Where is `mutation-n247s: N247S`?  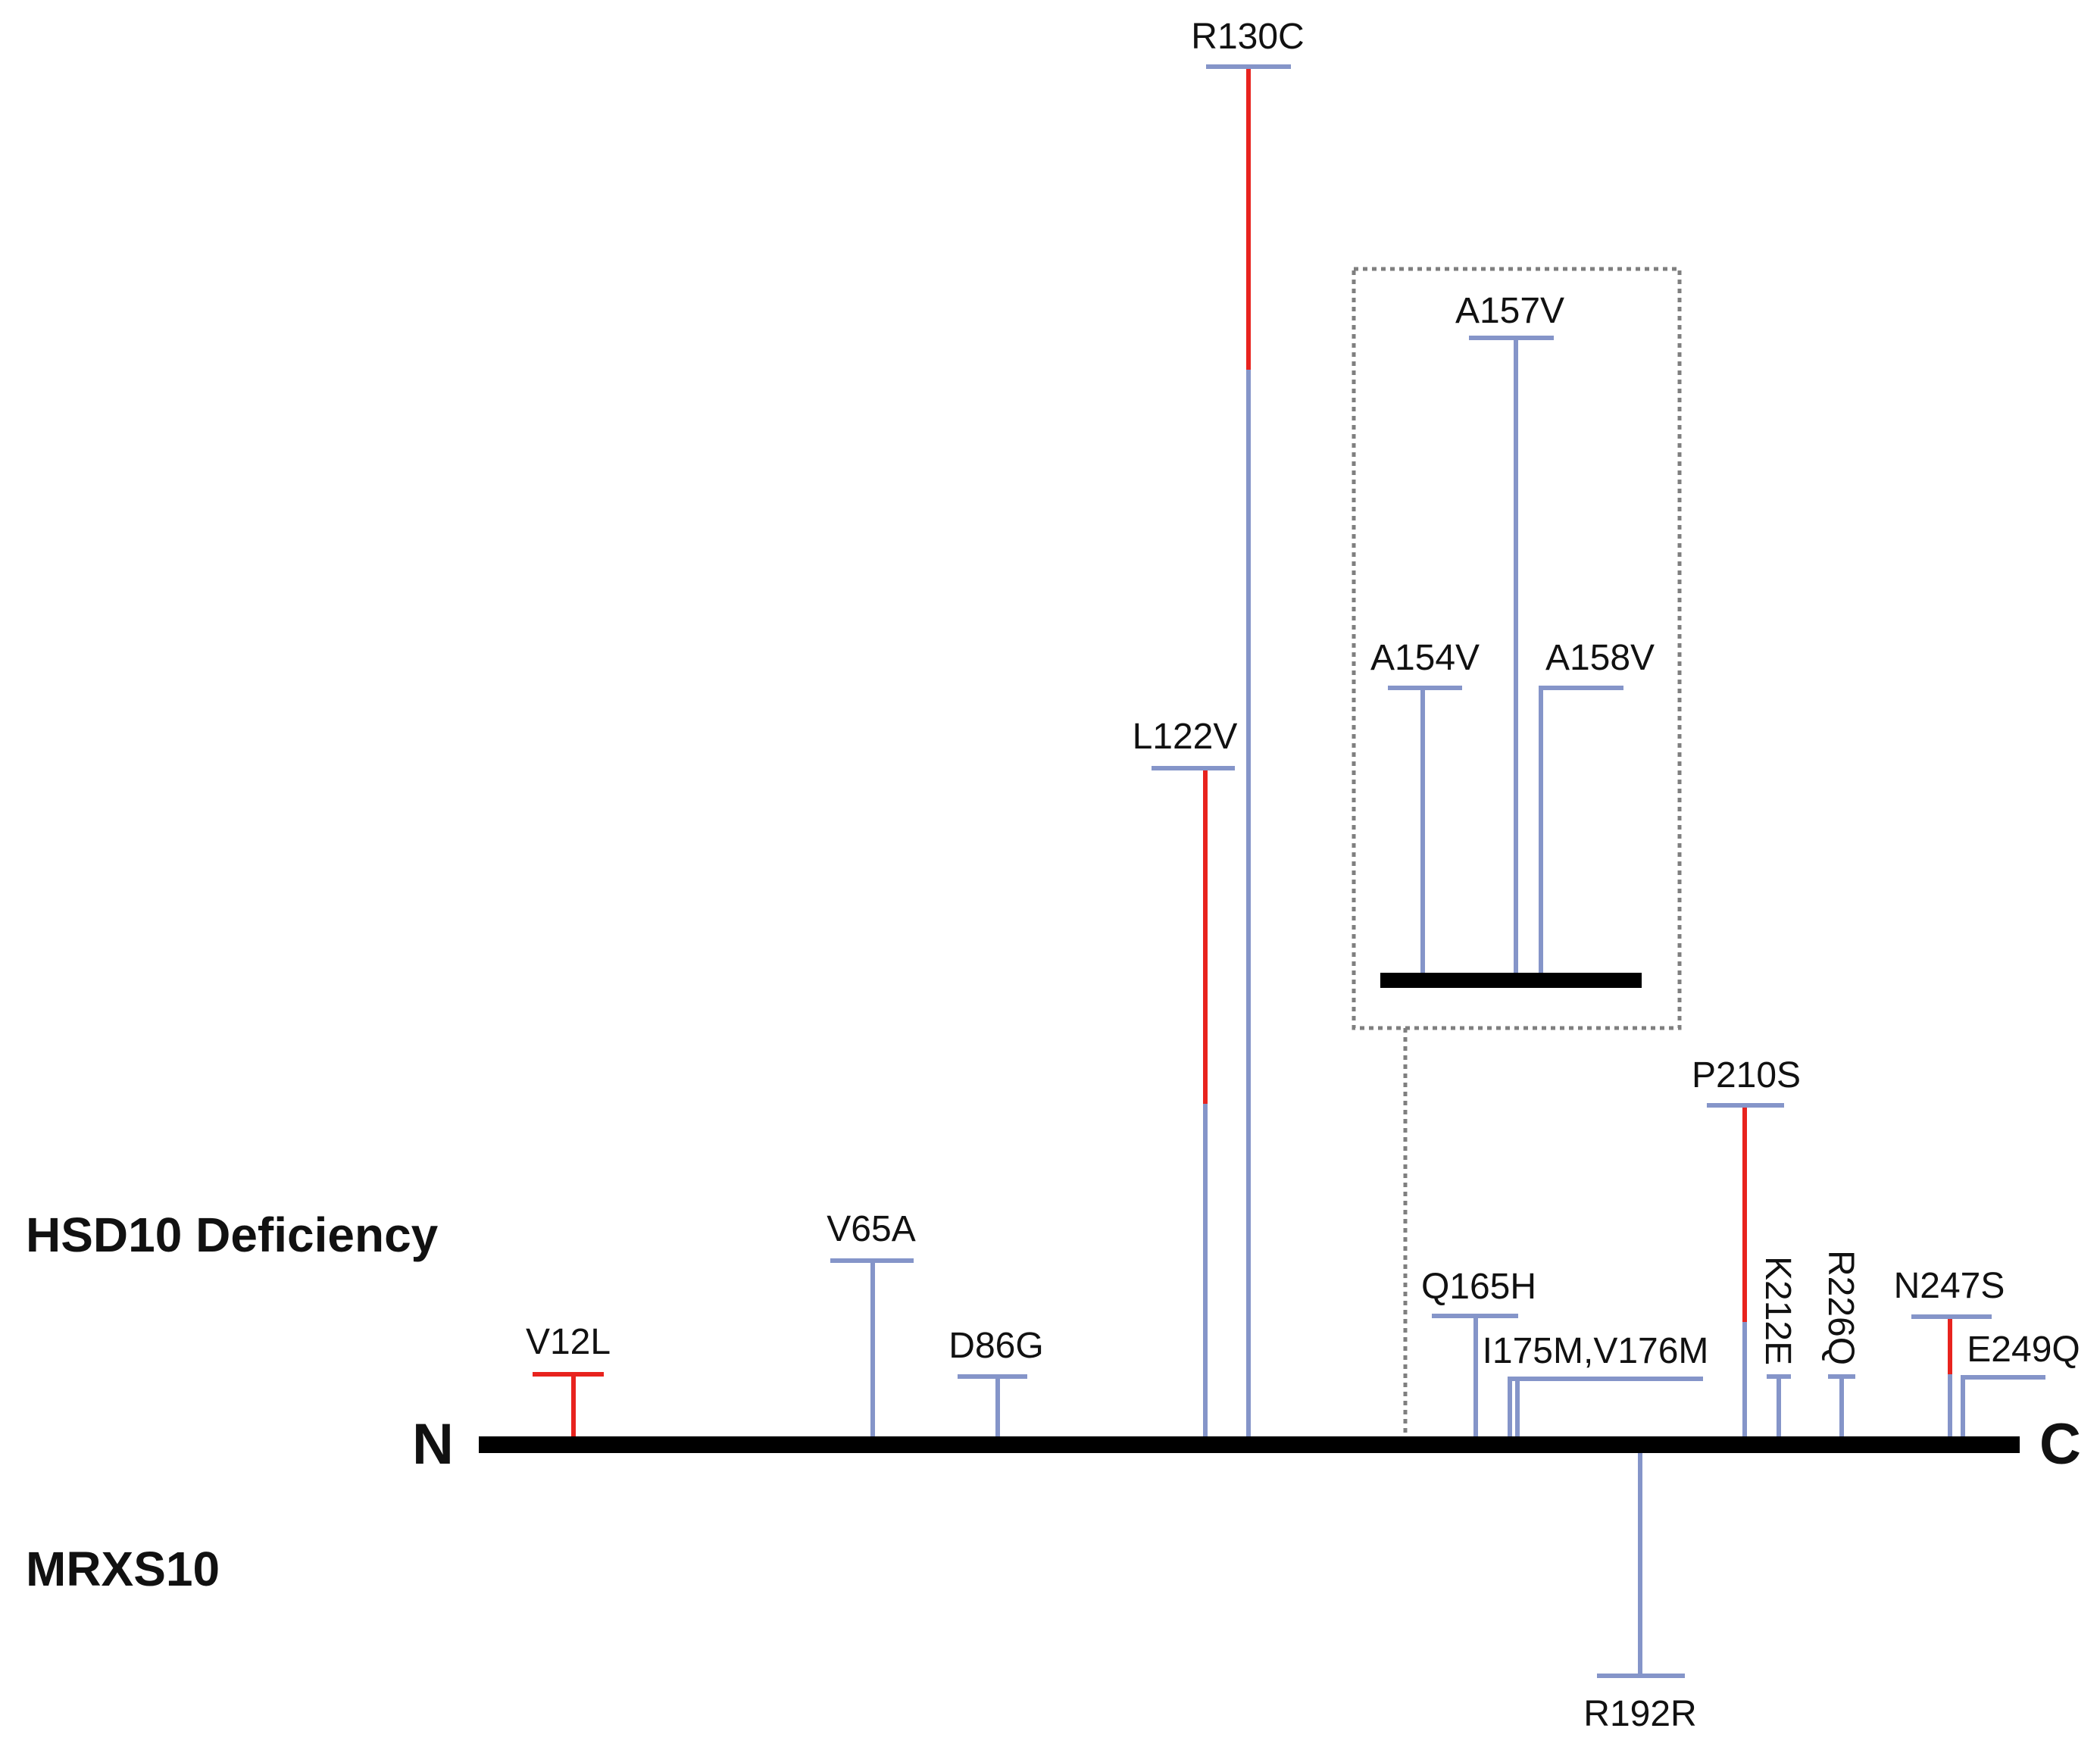
mutation-n247s: N247S is located at coordinates (1949, 1351).